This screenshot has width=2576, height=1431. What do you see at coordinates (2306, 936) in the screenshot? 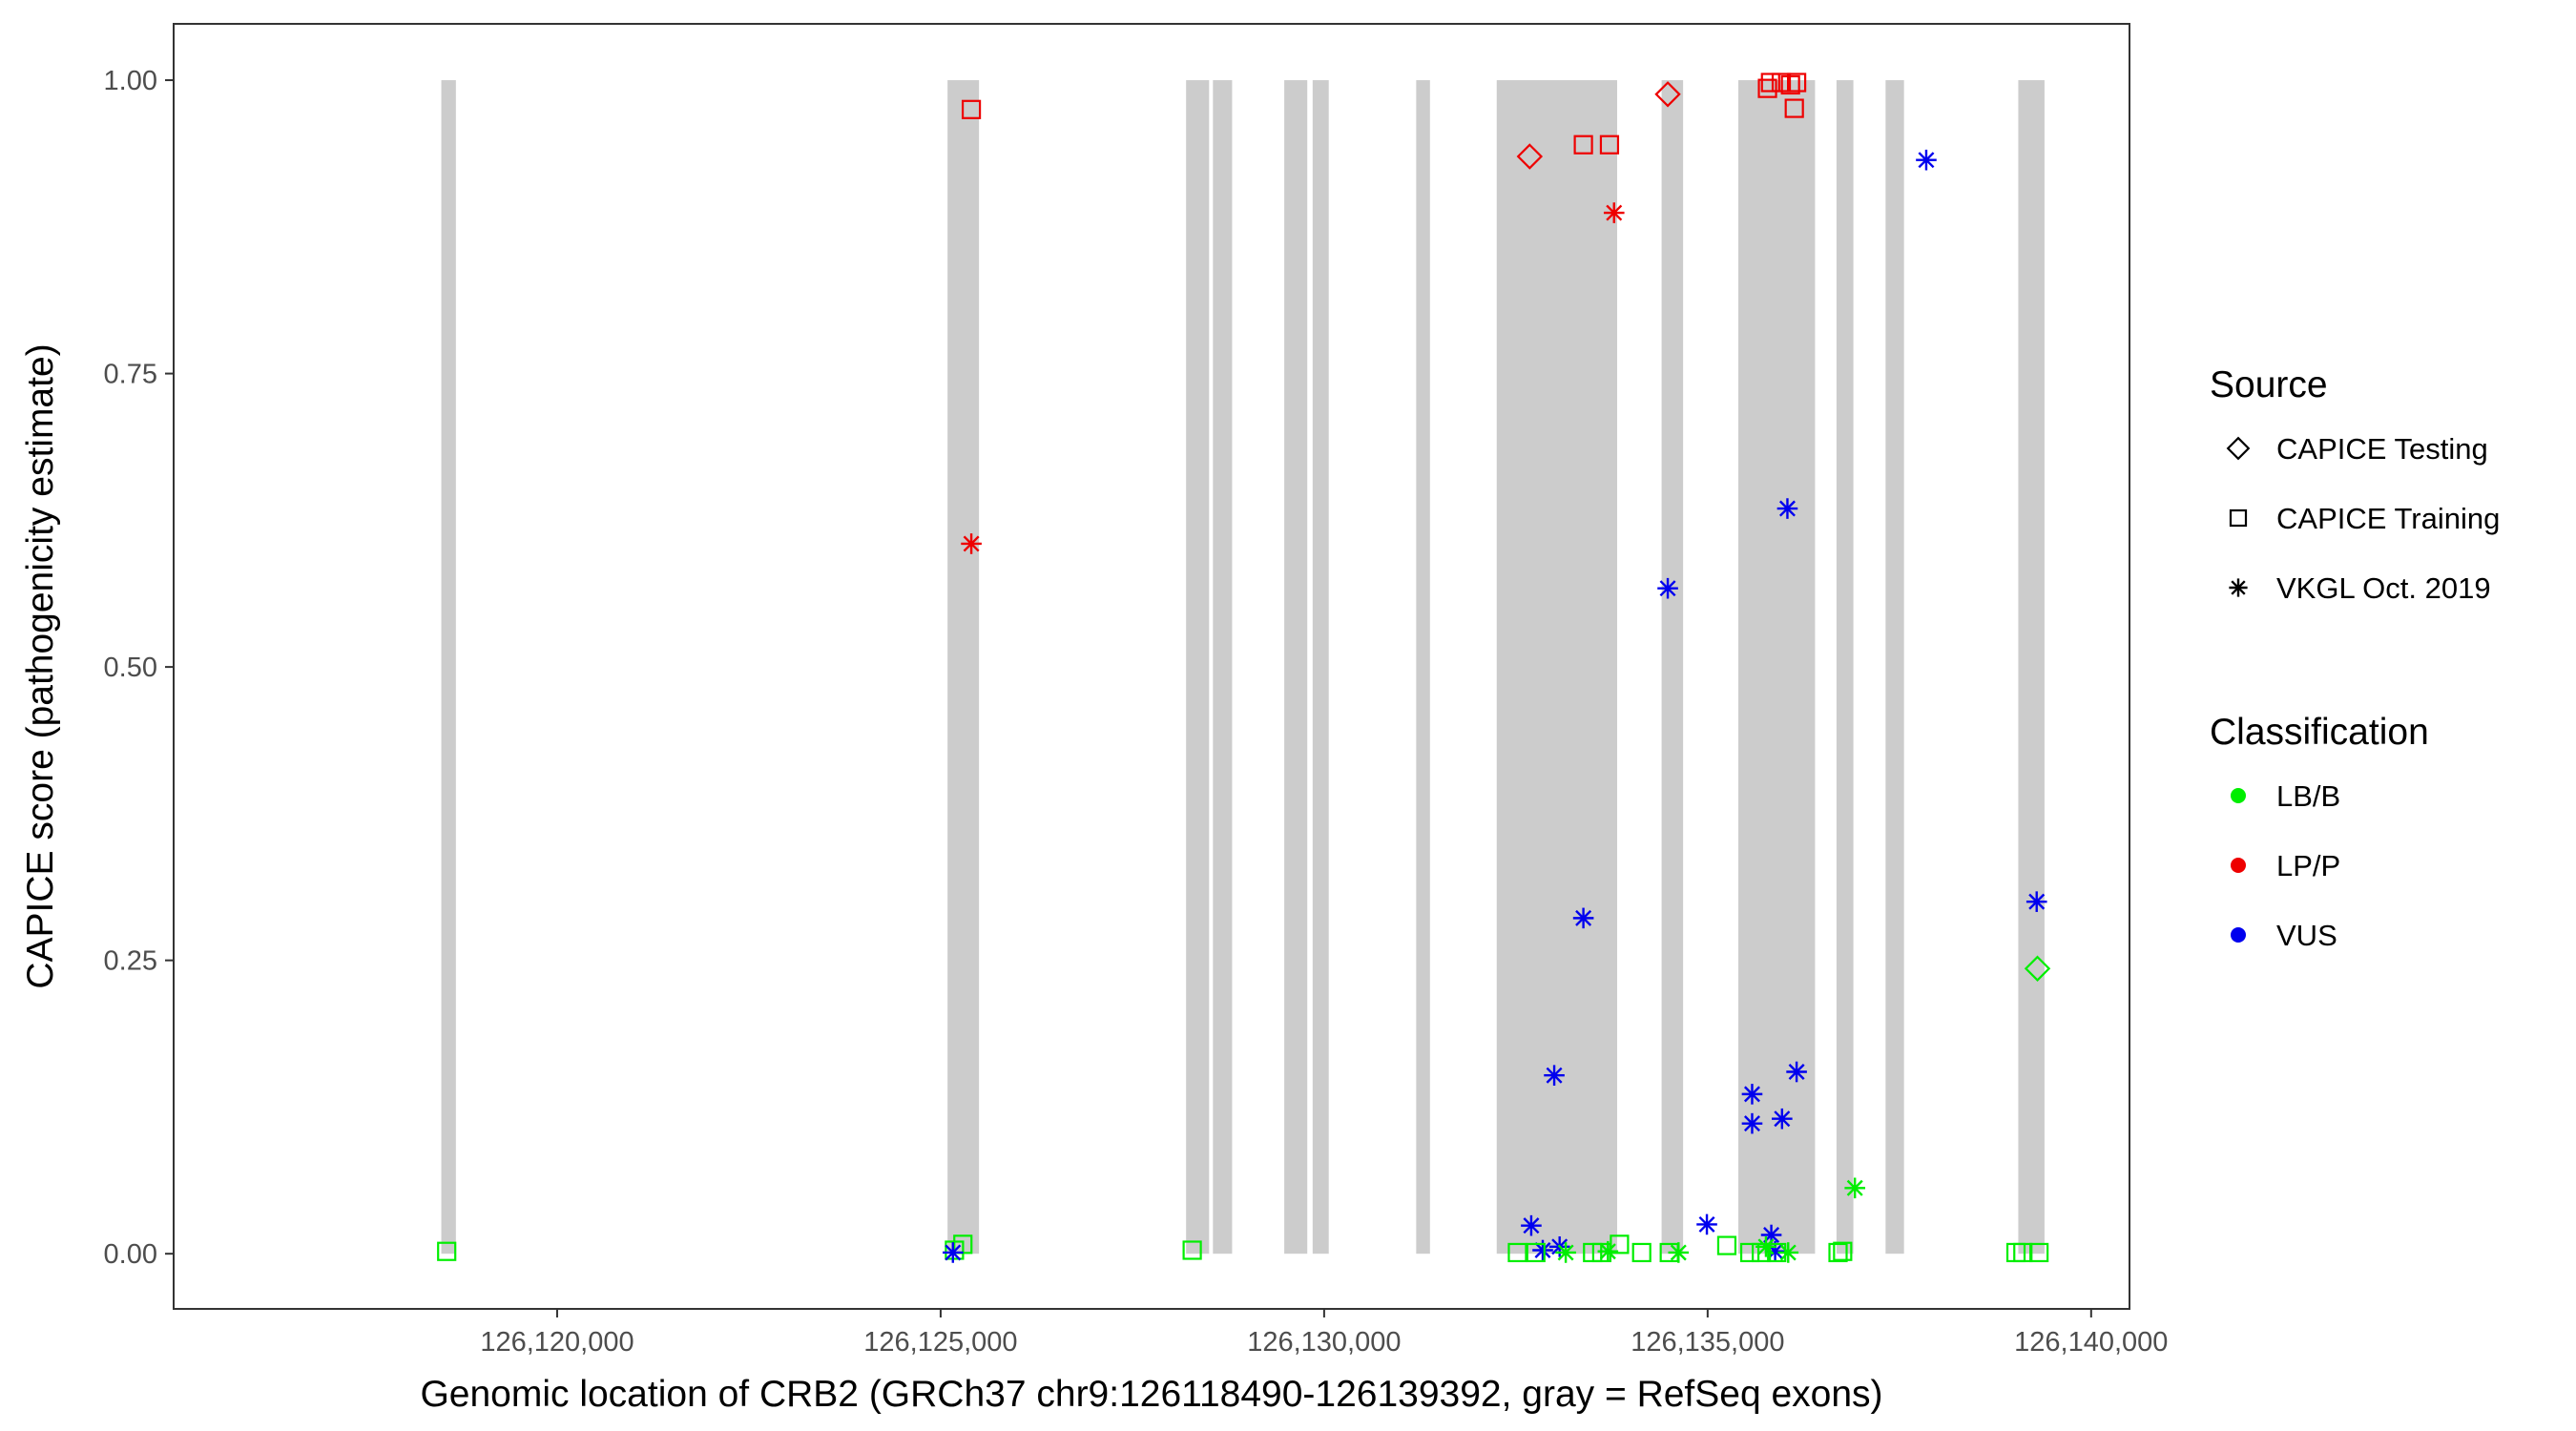
I see `legend-class-label: VUS` at bounding box center [2306, 936].